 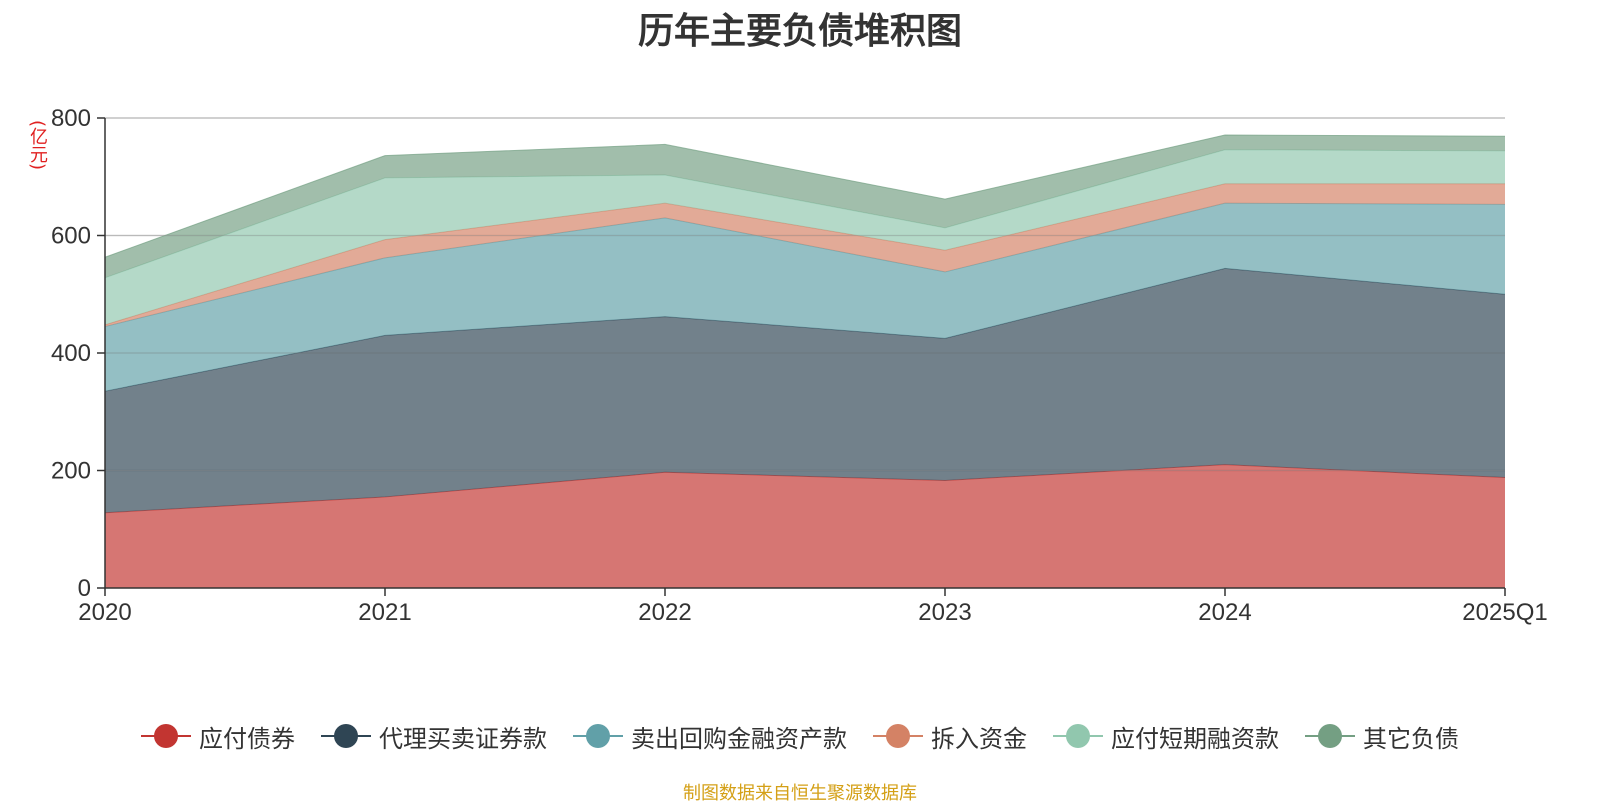 I want to click on y-tick-label: 600, so click(x=71, y=236).